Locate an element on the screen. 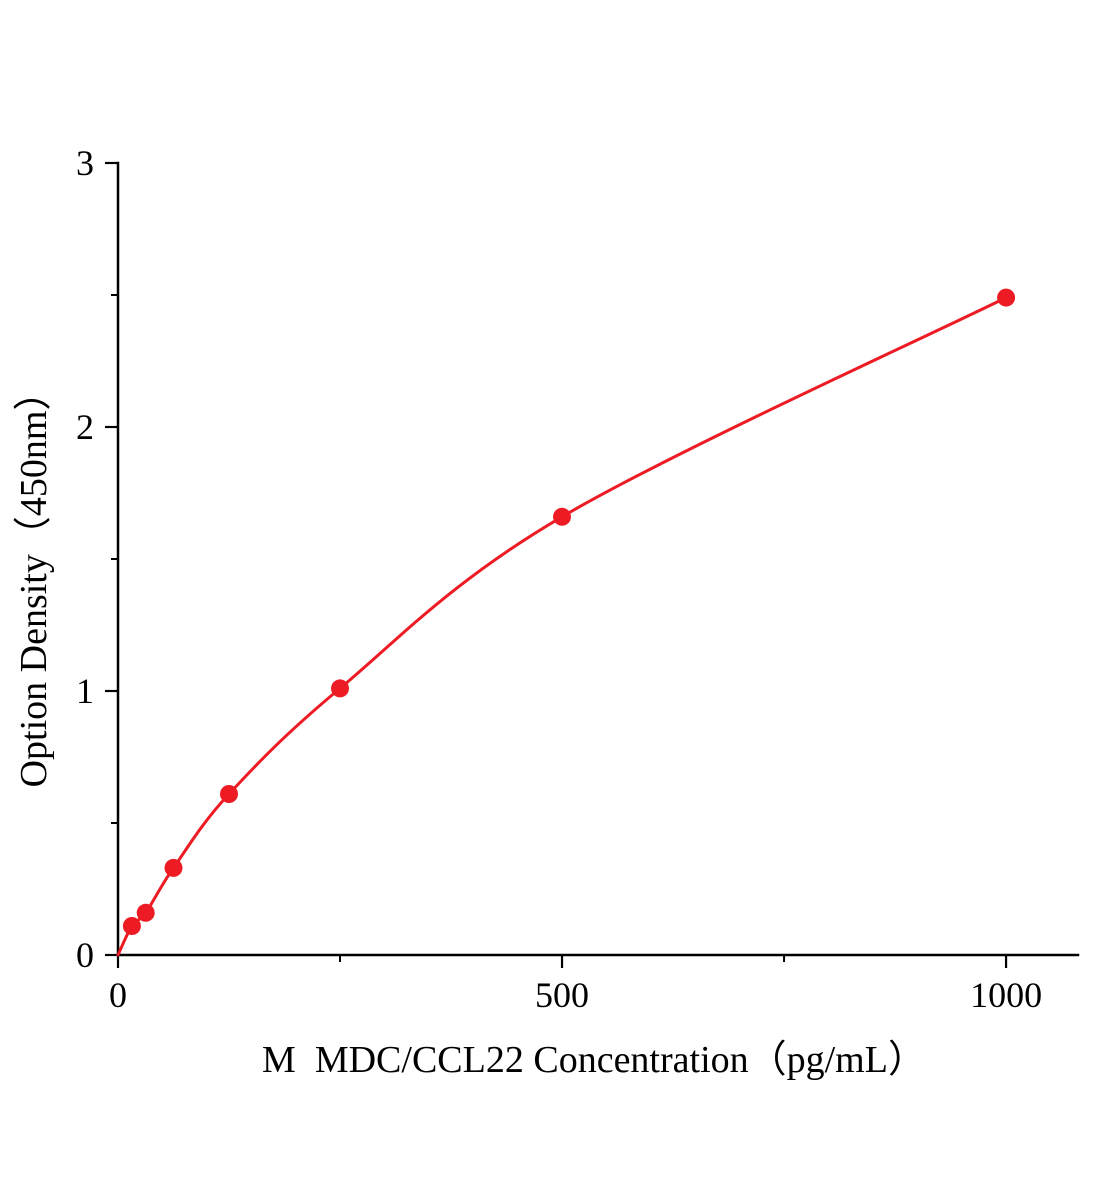 This screenshot has width=1104, height=1200. y-axis-title: Option Density（450nm） is located at coordinates (34, 580).